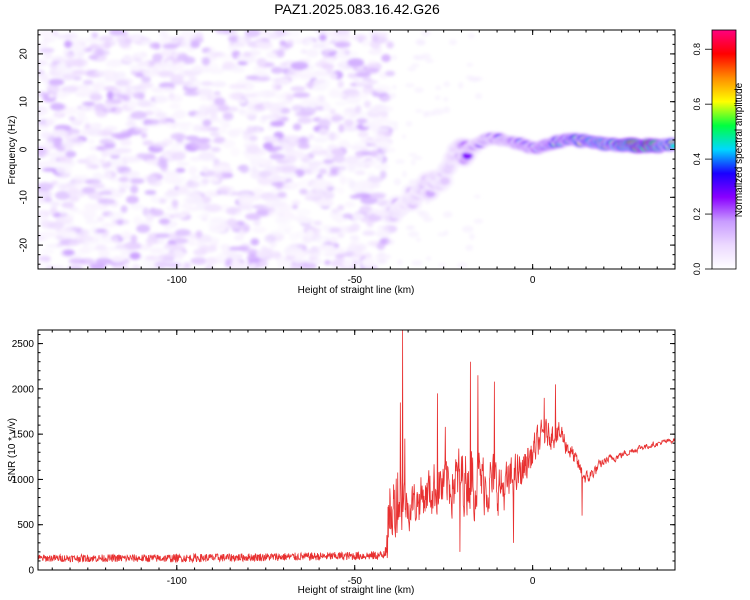 The height and width of the screenshot is (600, 750). I want to click on spectrogram-xlabel: Height of straight line (km), so click(356, 290).